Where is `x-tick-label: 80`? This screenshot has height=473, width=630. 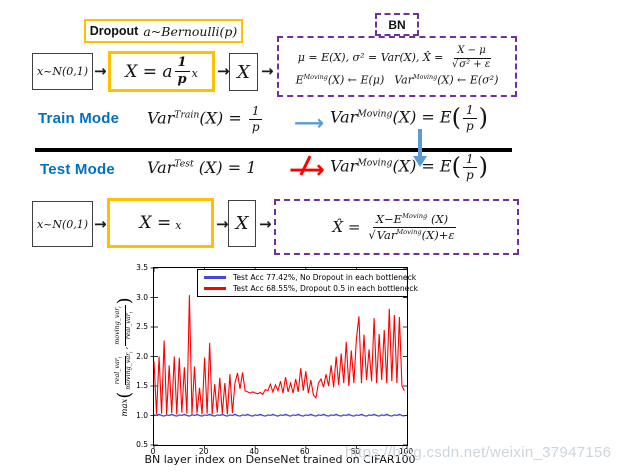
x-tick-label: 80 is located at coordinates (355, 451).